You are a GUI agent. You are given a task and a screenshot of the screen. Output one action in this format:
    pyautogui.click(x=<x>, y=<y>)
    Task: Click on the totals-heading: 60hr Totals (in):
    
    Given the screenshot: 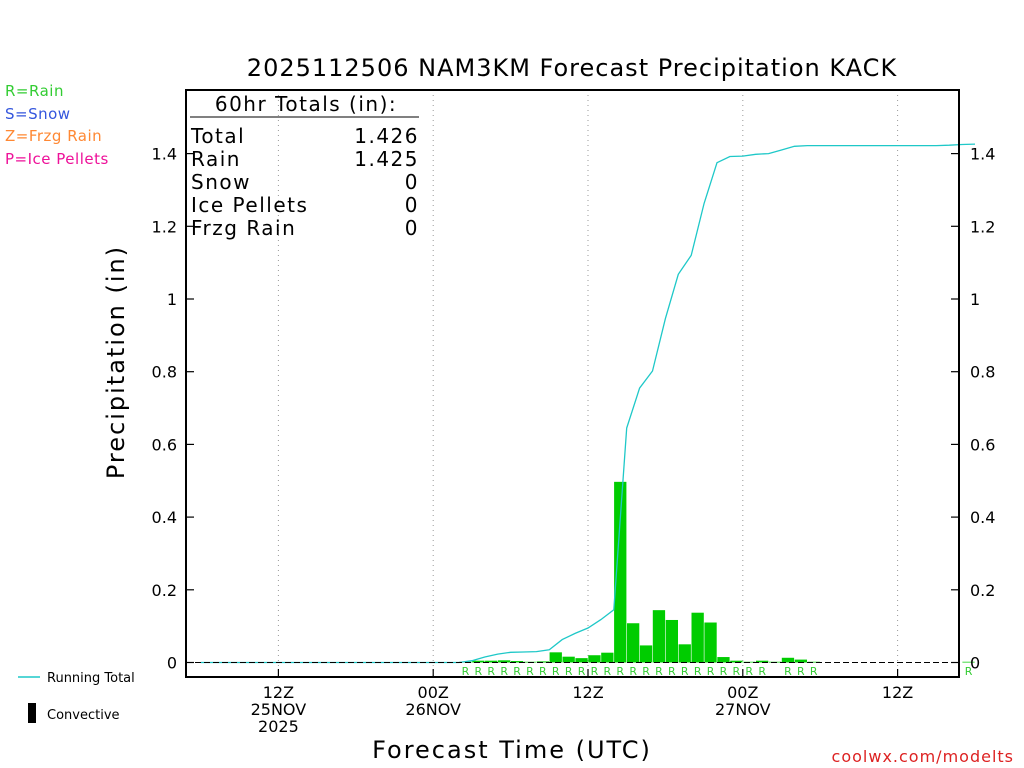 What is the action you would take?
    pyautogui.click(x=306, y=104)
    